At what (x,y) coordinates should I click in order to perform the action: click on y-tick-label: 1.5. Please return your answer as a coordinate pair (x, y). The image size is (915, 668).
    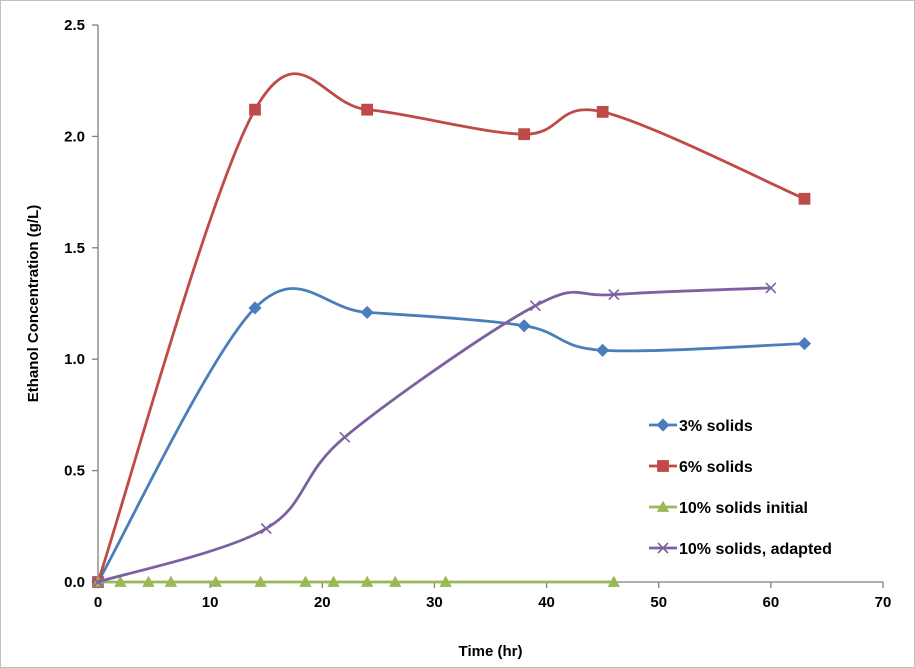
    Looking at the image, I should click on (74, 248).